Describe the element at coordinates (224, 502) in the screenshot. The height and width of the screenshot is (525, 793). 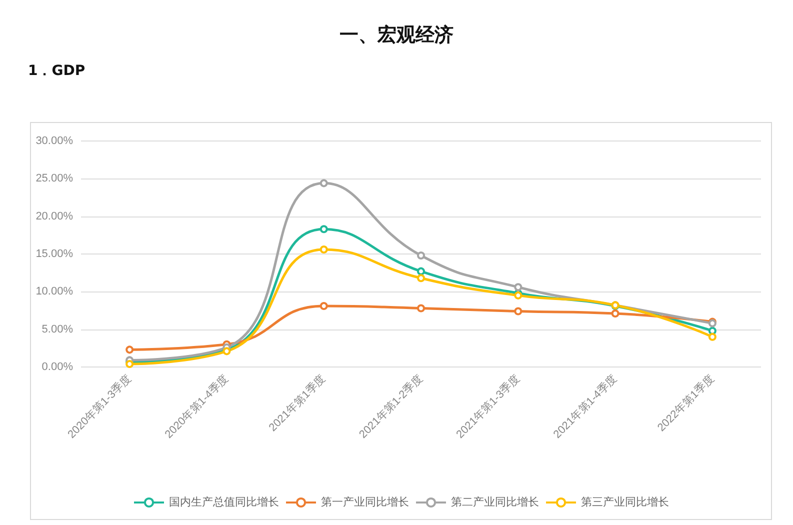
I see `legend-label: 国内生产总值同比增长` at that location.